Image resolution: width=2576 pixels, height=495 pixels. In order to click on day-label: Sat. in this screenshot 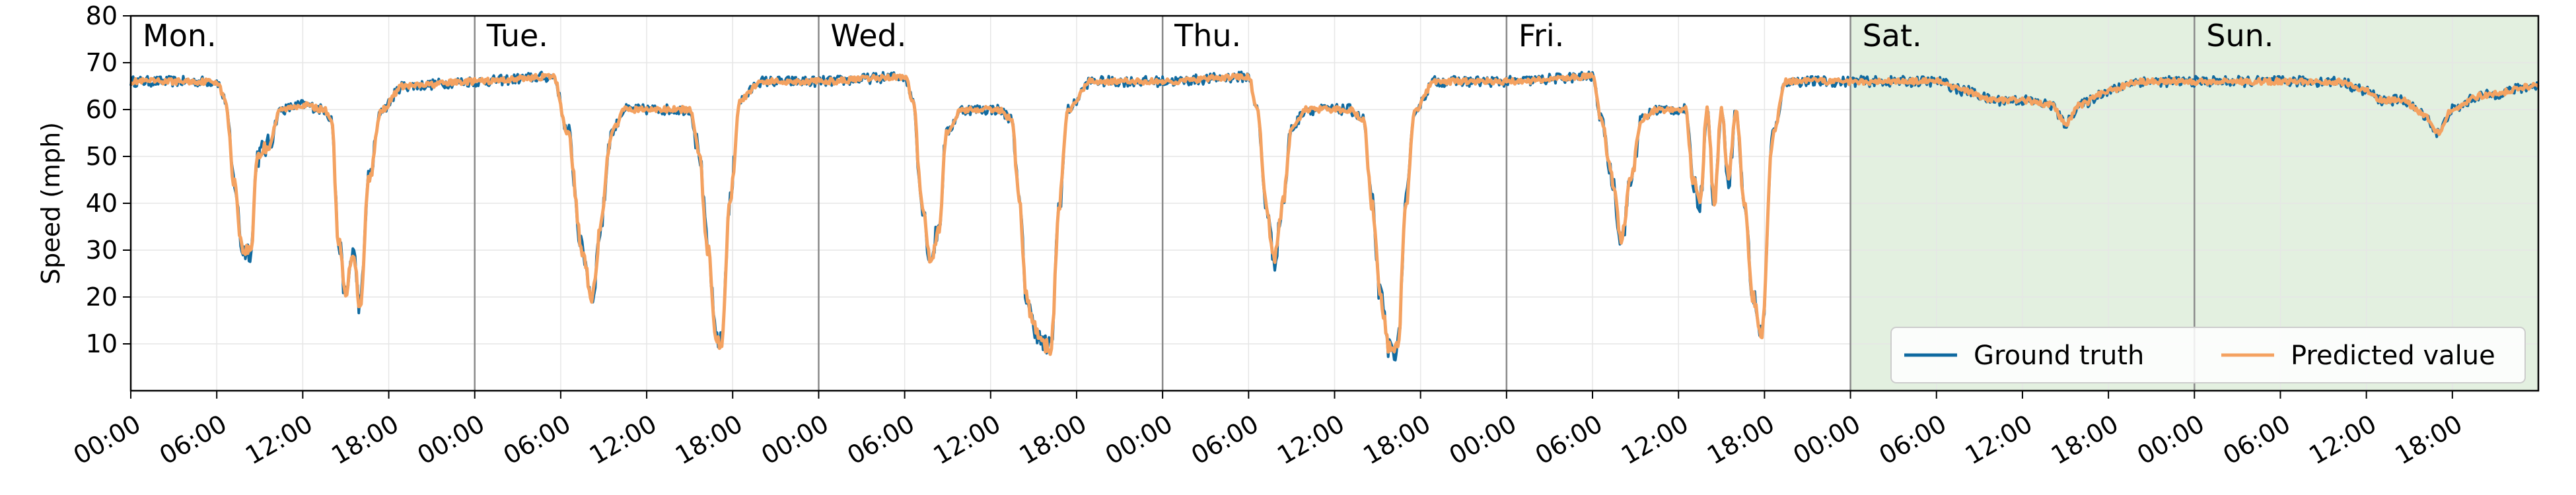, I will do `click(1893, 35)`.